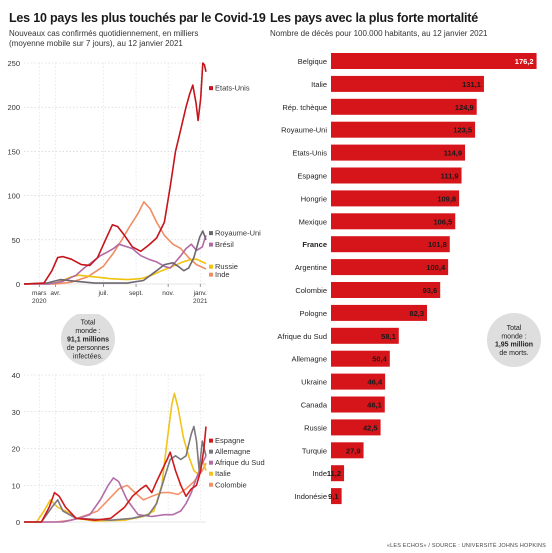 This screenshot has height=553, width=552. What do you see at coordinates (311, 267) in the screenshot?
I see `bar-category-label: Argentine` at bounding box center [311, 267].